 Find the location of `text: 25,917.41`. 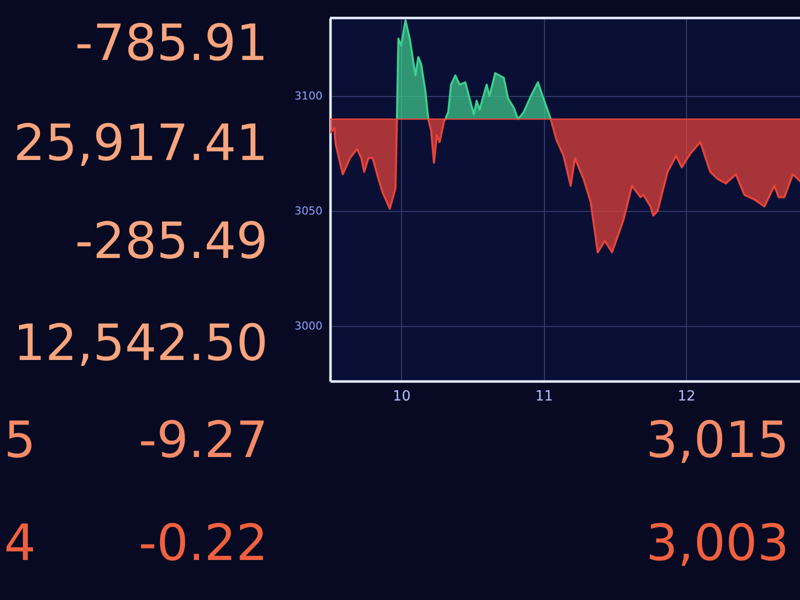

text: 25,917.41 is located at coordinates (141, 143).